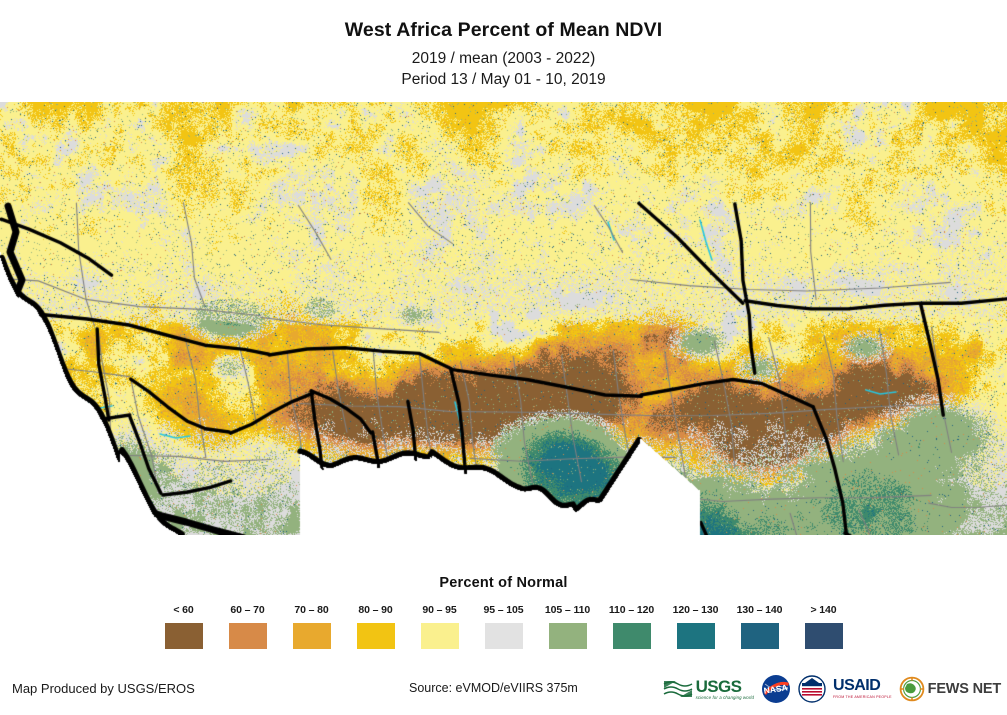  I want to click on nasa-logo: NASA, so click(776, 689).